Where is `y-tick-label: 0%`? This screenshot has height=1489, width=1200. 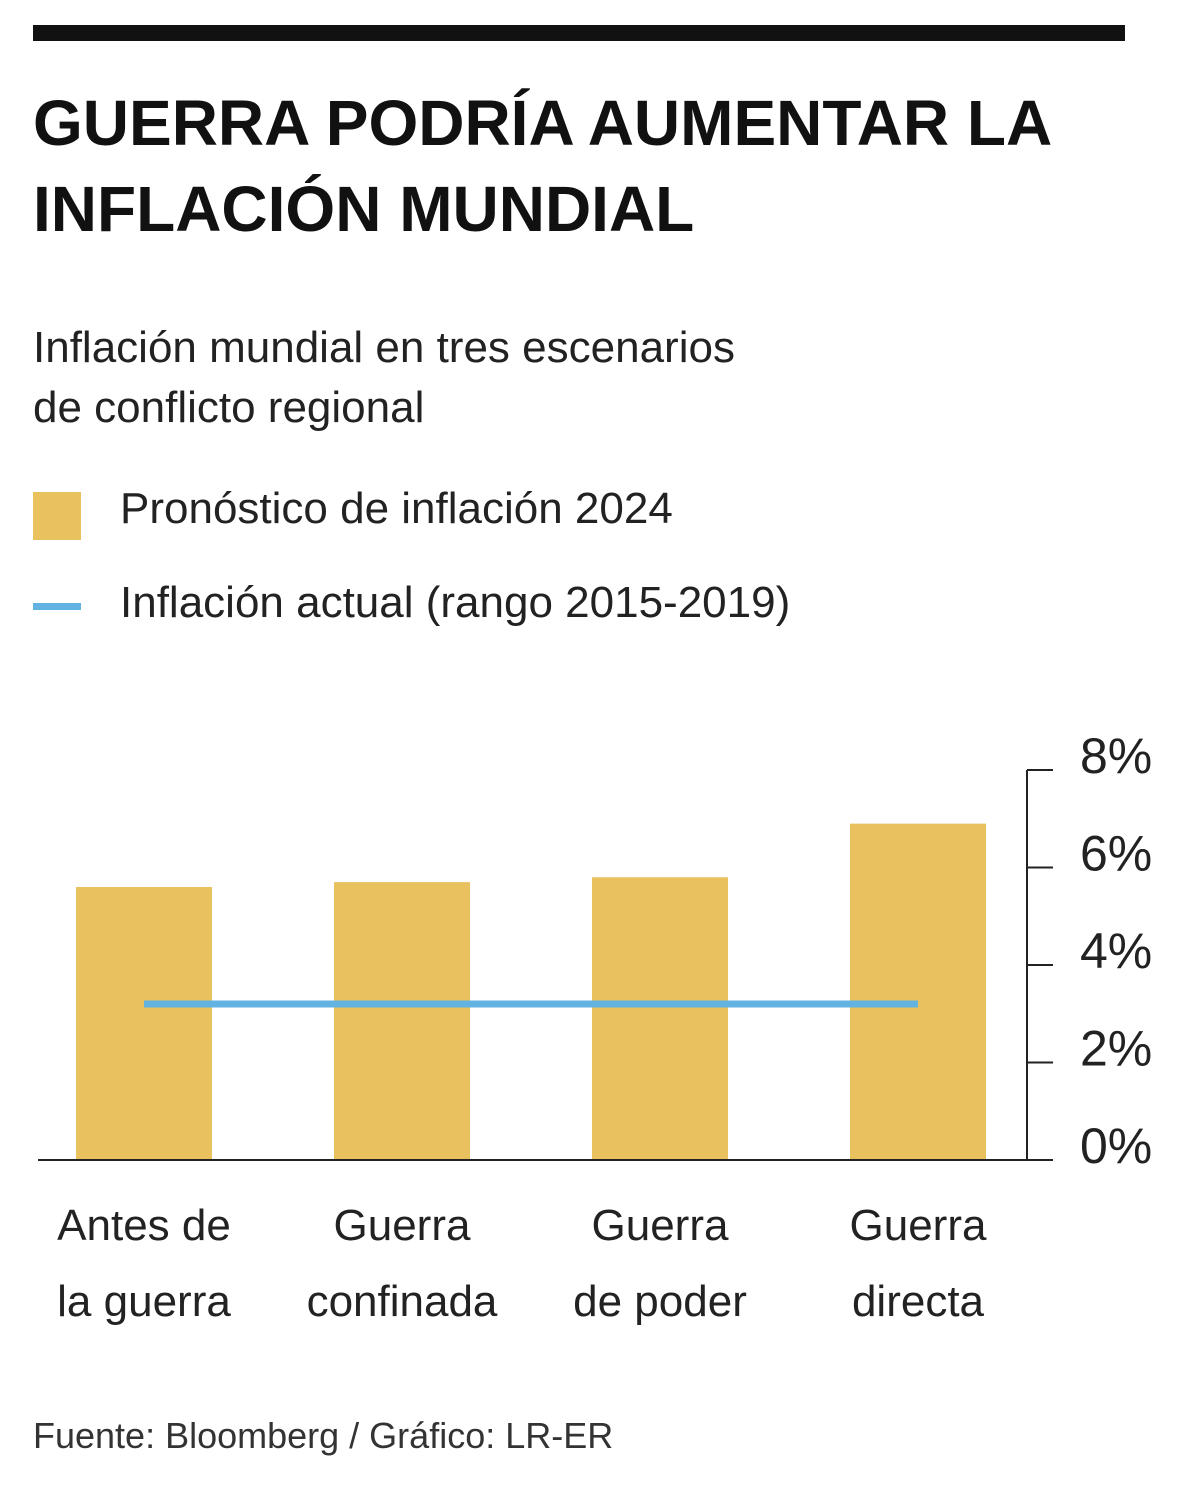 y-tick-label: 0% is located at coordinates (1116, 1146).